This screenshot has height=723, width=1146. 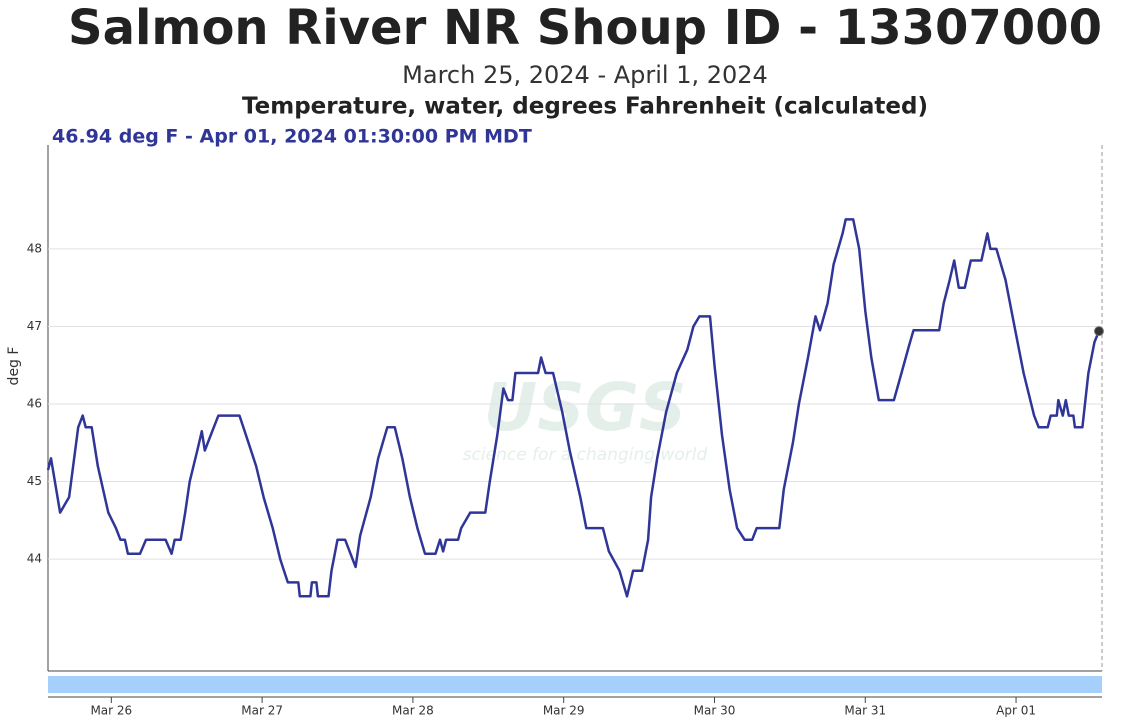 I want to click on x-tick-label: Mar 30, so click(x=715, y=711).